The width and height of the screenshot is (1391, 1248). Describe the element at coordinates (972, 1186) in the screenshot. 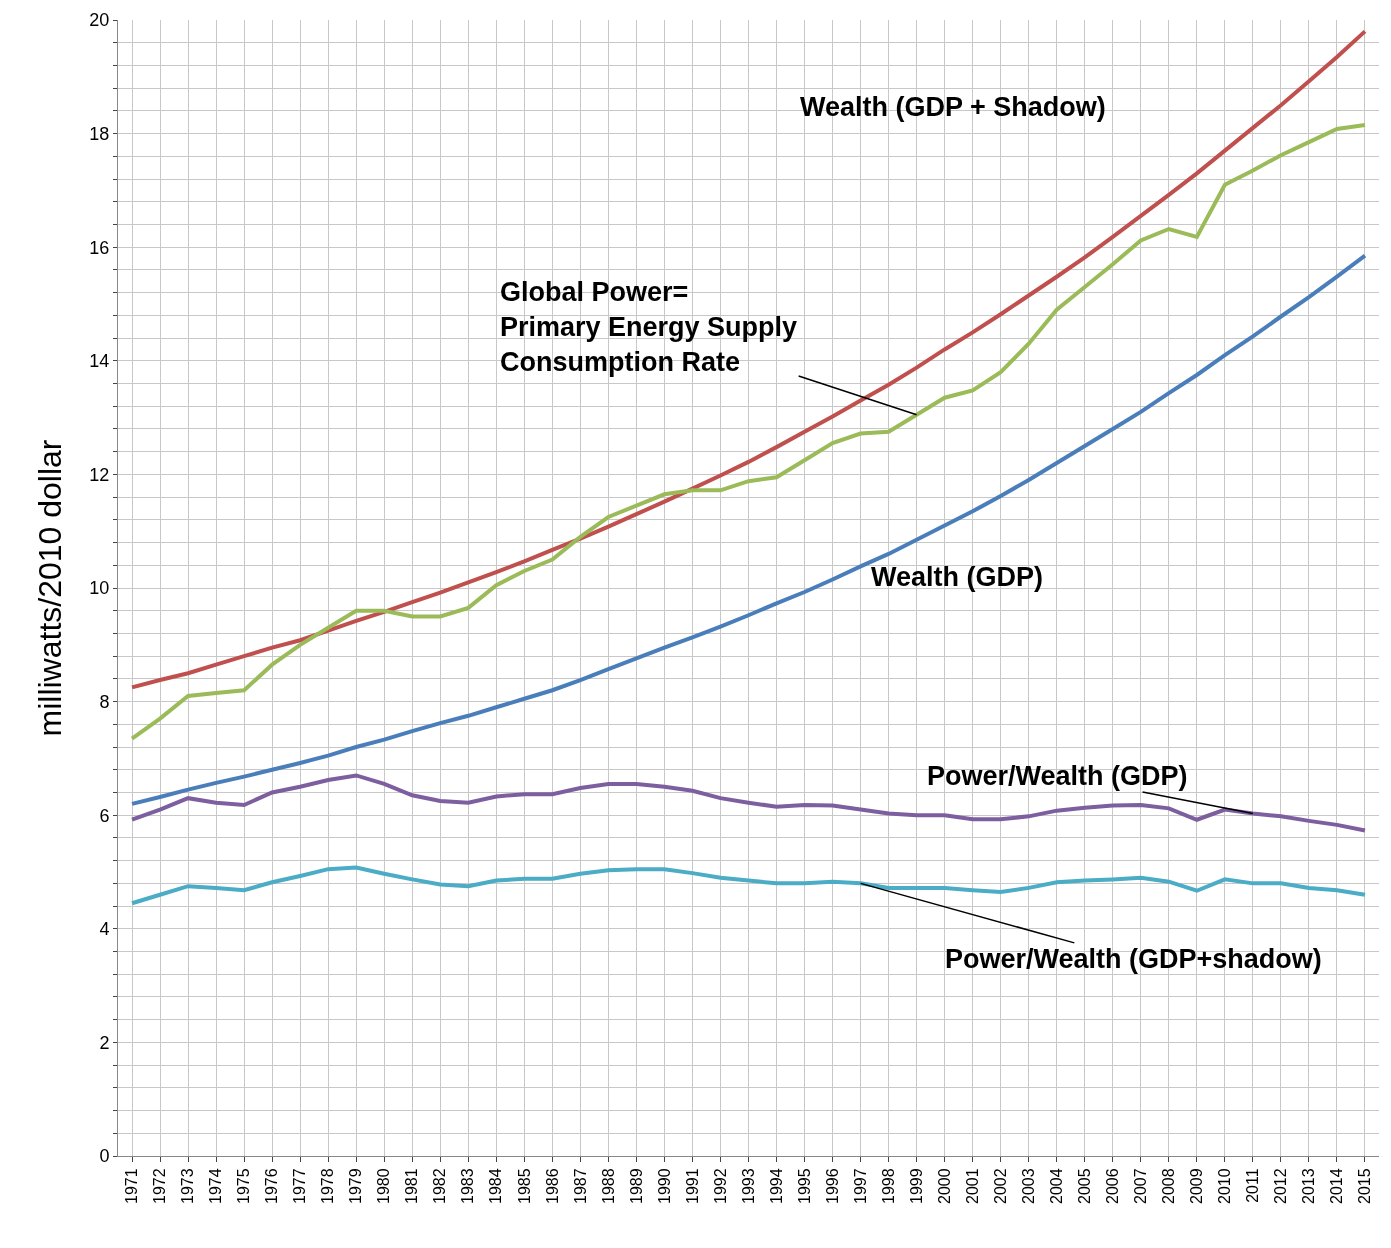

I see `x-tick-label: 2001` at that location.